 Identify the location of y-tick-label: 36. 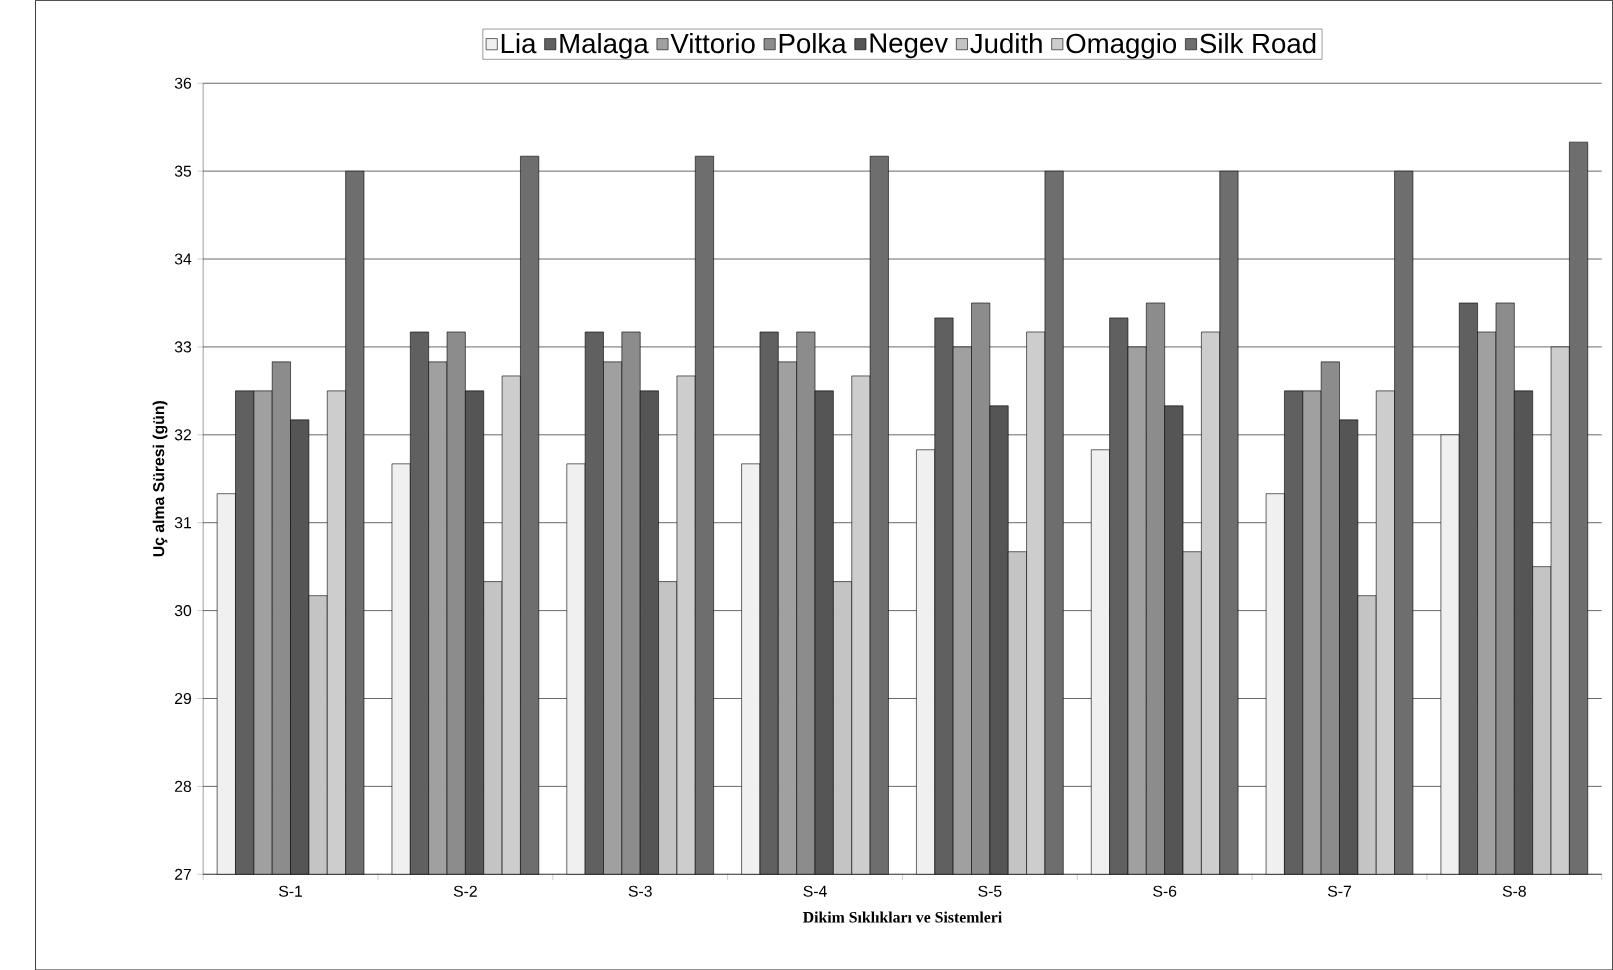
(183, 83).